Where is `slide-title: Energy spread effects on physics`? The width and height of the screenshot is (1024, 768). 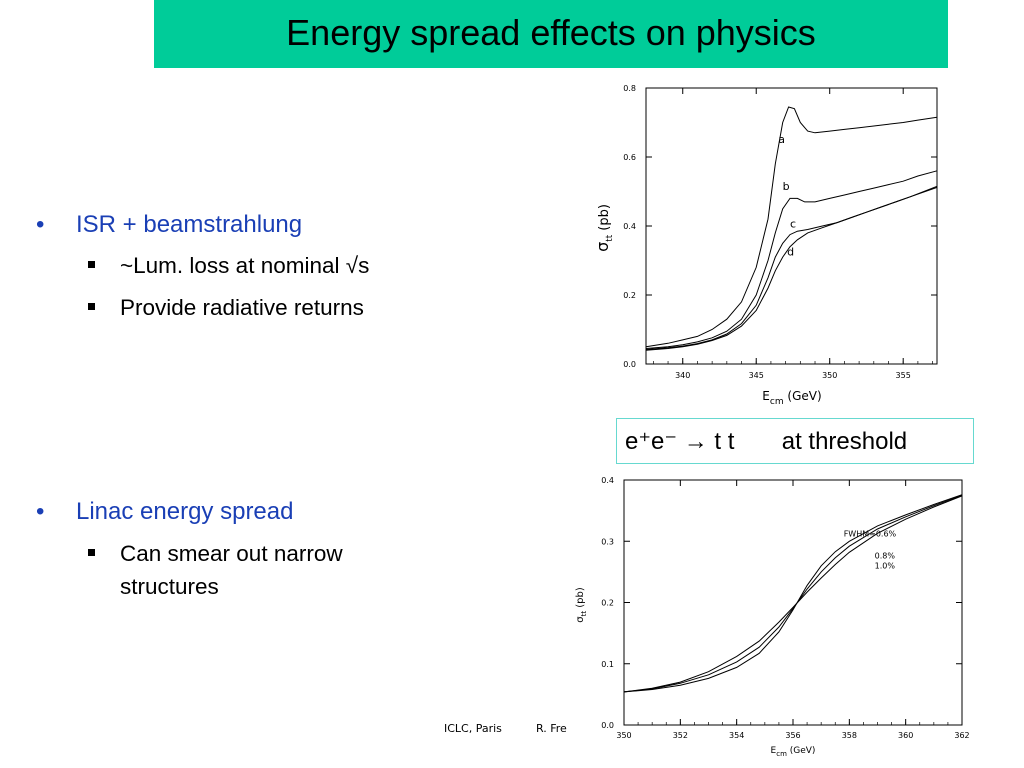 slide-title: Energy spread effects on physics is located at coordinates (551, 32).